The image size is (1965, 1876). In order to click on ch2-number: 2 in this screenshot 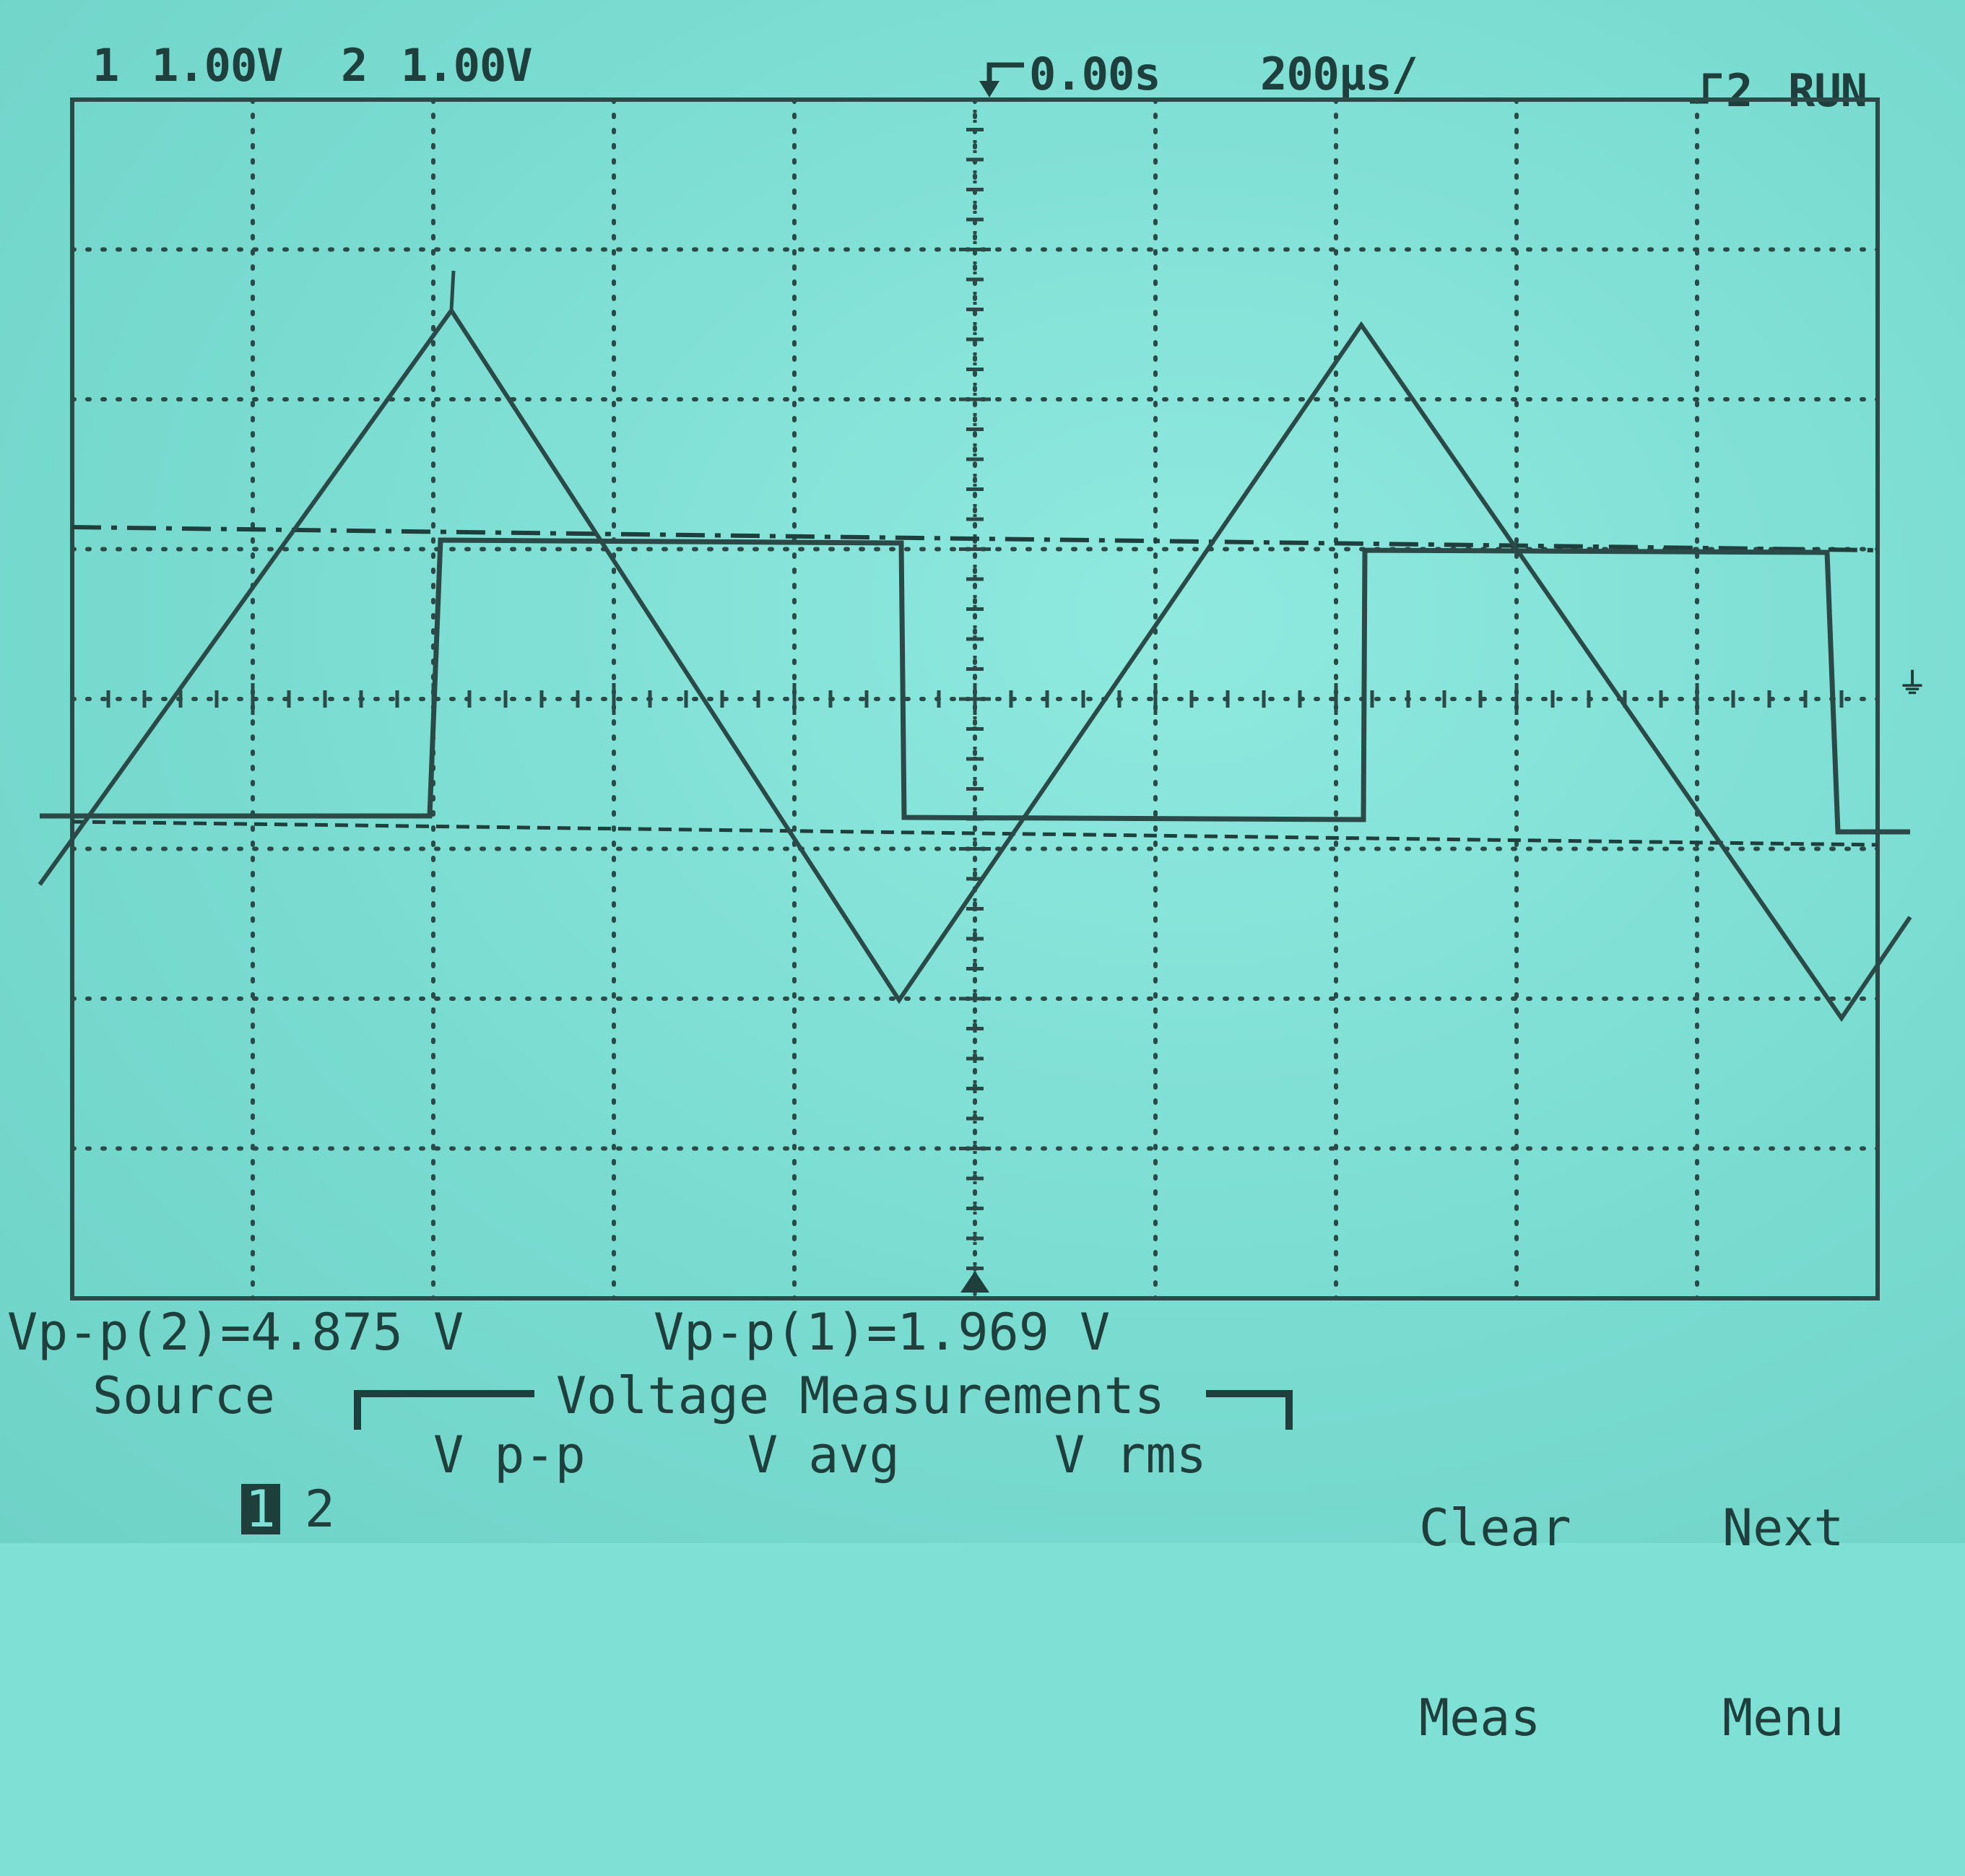, I will do `click(354, 65)`.